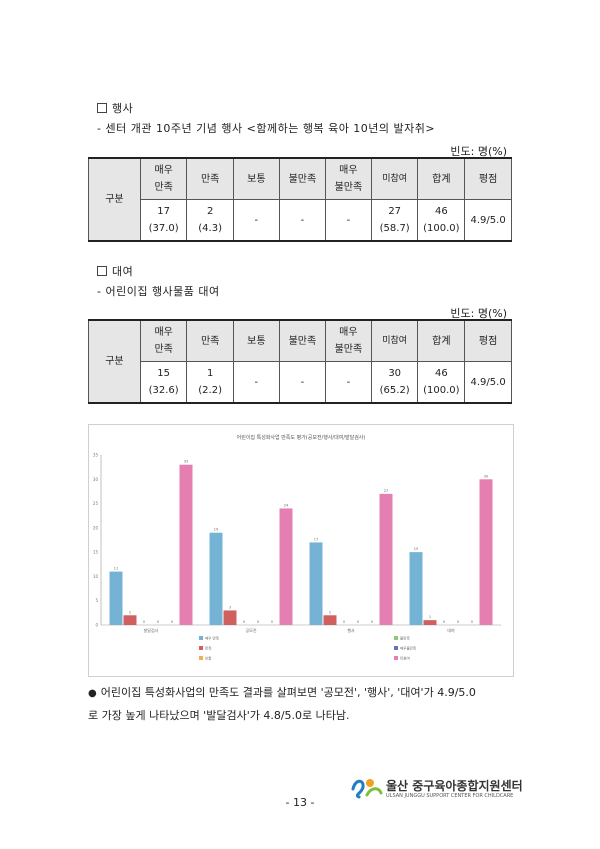 The image size is (600, 849). What do you see at coordinates (316, 583) in the screenshot?
I see `bar-행사-매우 만족` at bounding box center [316, 583].